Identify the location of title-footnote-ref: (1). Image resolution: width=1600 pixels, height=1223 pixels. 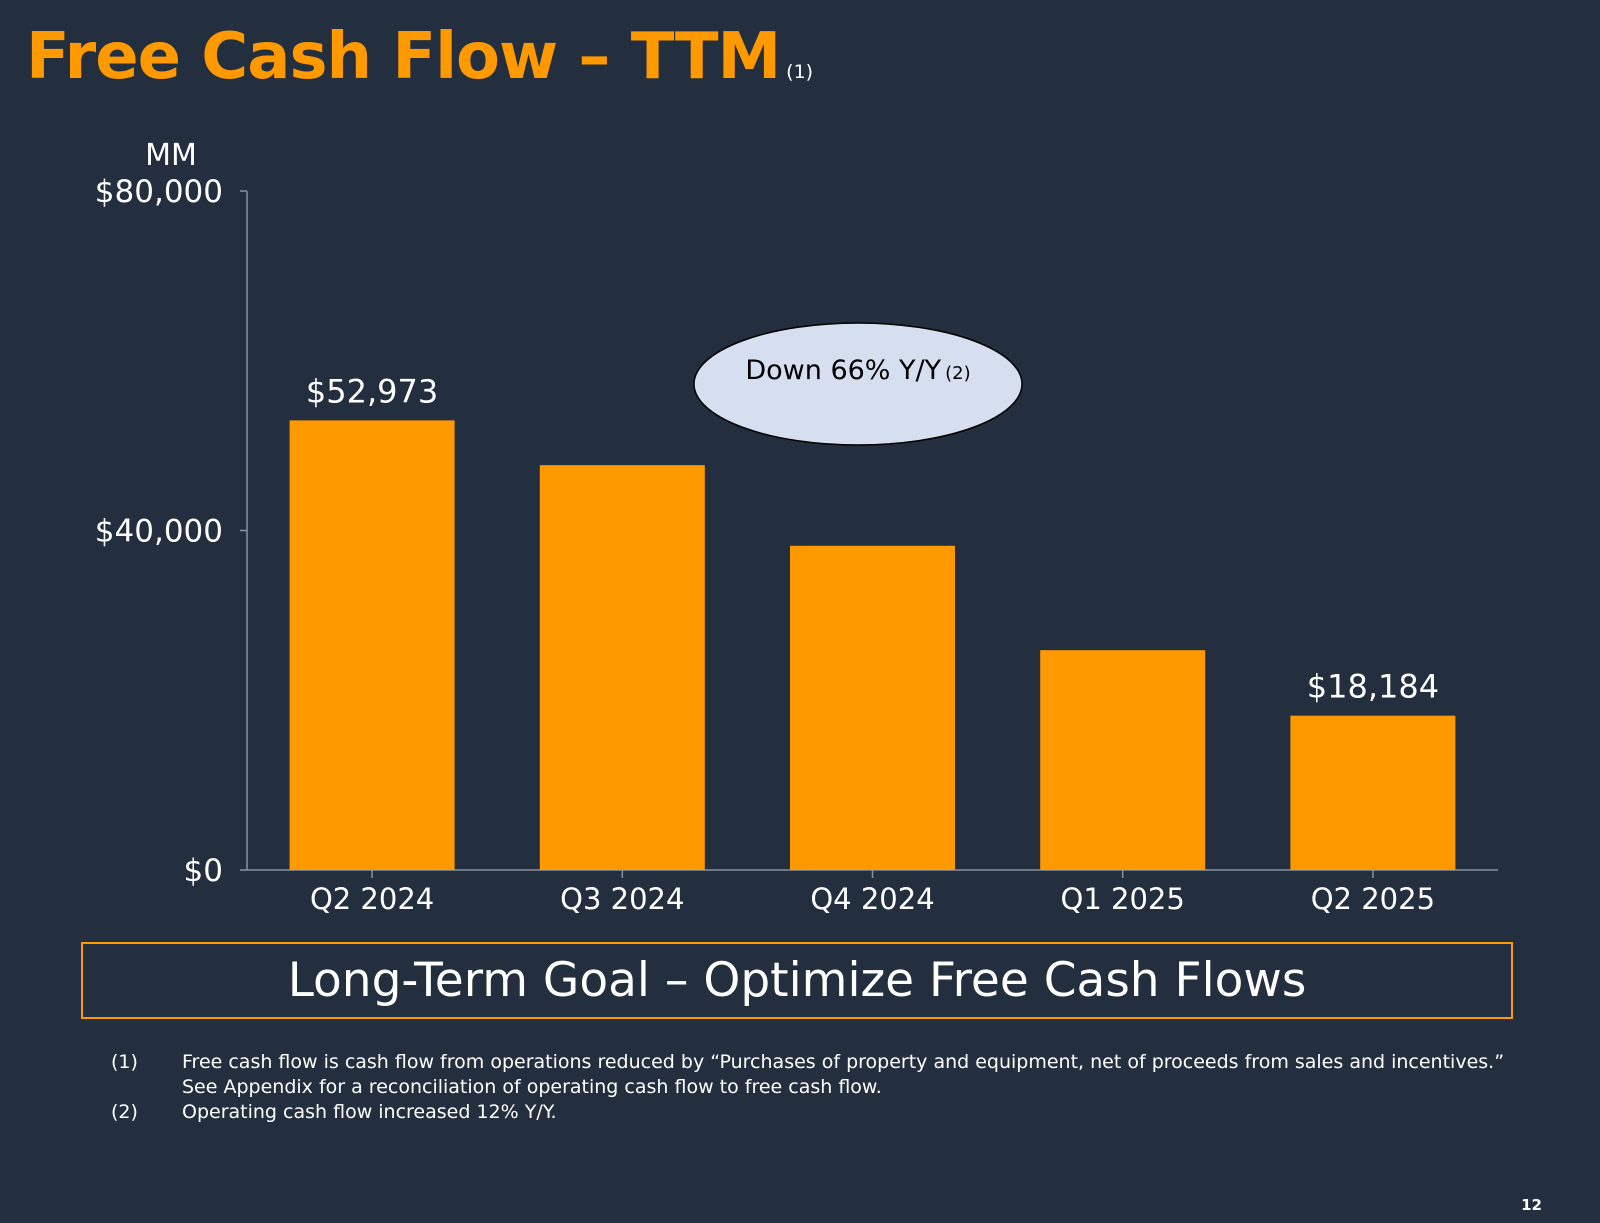
(800, 72).